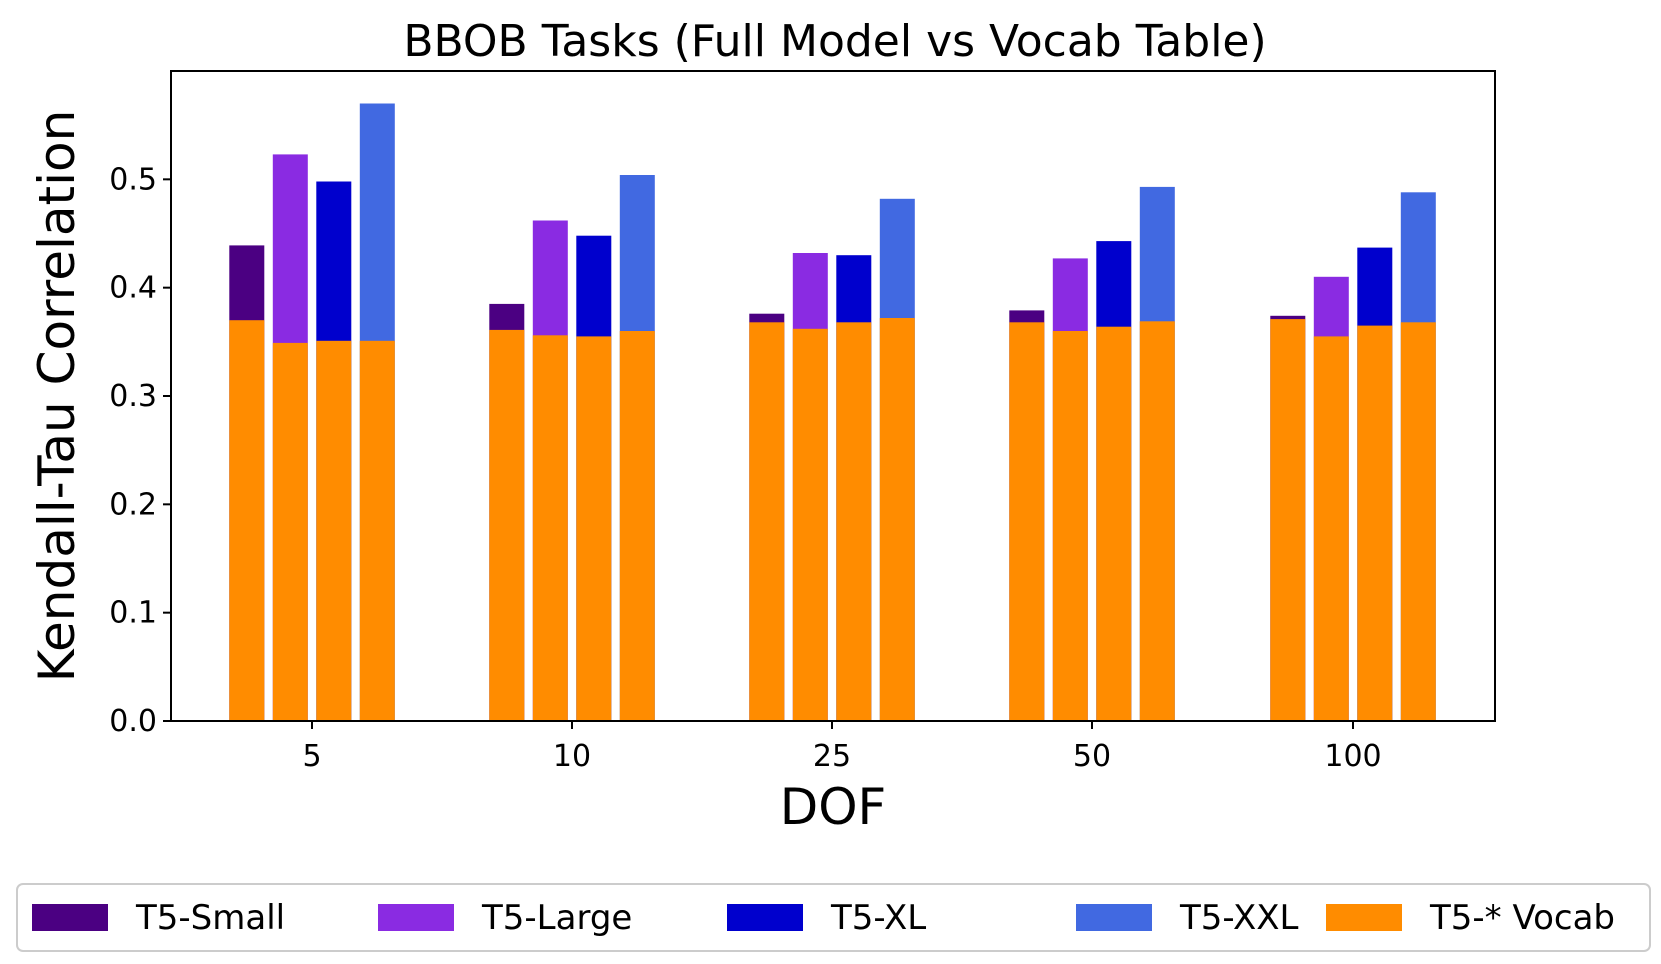 The height and width of the screenshot is (964, 1661). Describe the element at coordinates (1364, 917) in the screenshot. I see `legend-swatch-t5-vocab` at that location.